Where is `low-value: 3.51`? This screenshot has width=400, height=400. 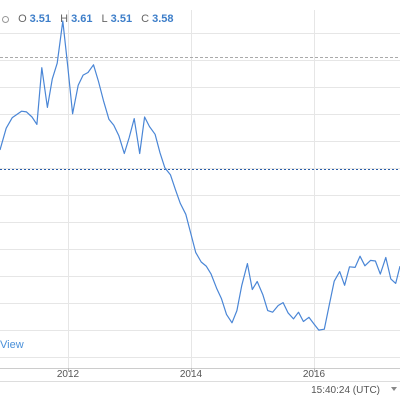
low-value: 3.51 is located at coordinates (121, 19).